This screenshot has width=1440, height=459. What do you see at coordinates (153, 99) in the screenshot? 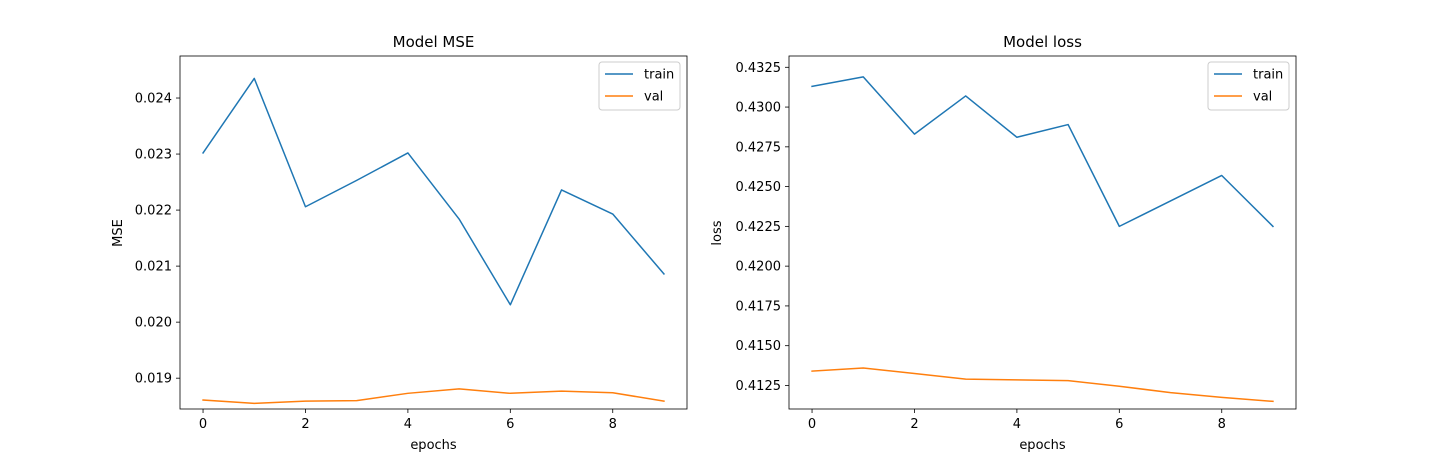
I see `y-tick-label: 0.024` at bounding box center [153, 99].